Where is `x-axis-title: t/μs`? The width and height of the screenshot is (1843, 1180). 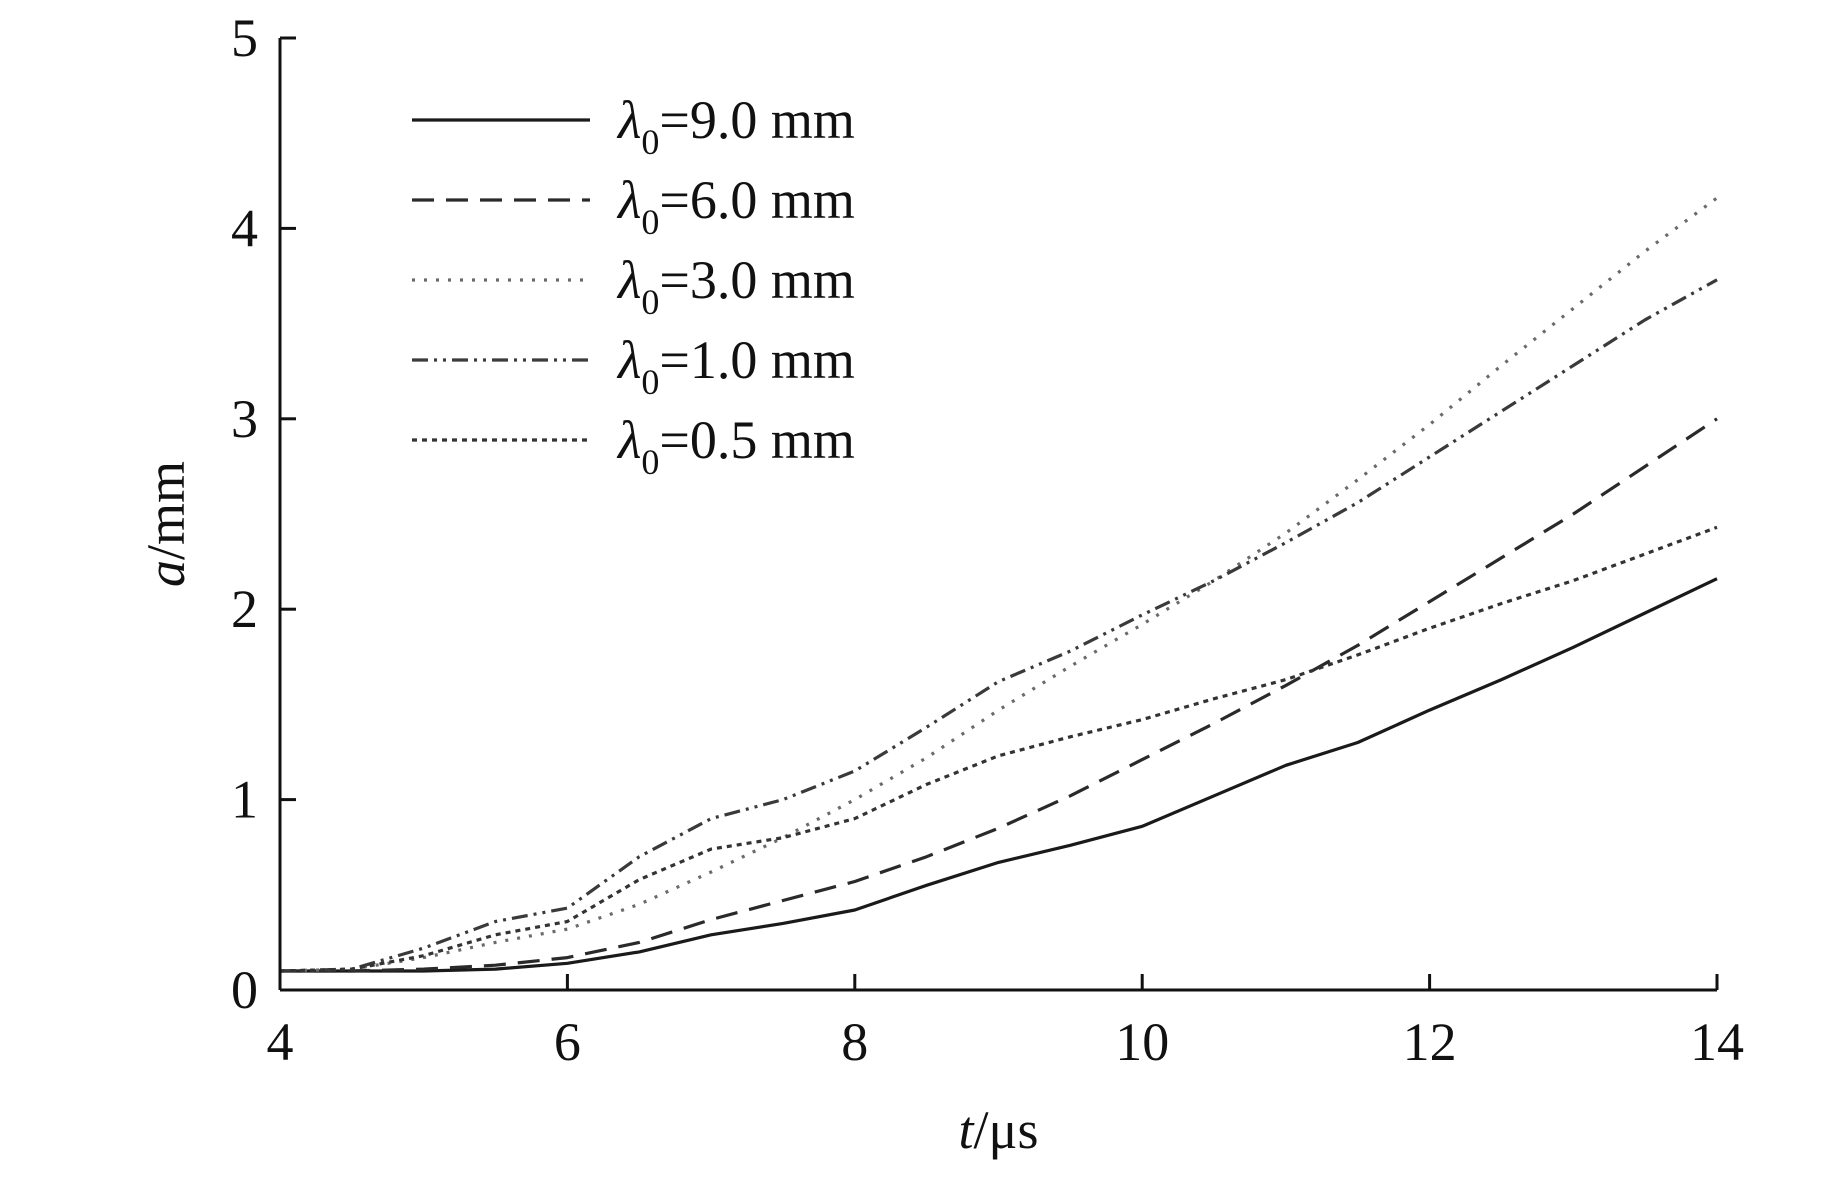
x-axis-title: t/μs is located at coordinates (999, 1130).